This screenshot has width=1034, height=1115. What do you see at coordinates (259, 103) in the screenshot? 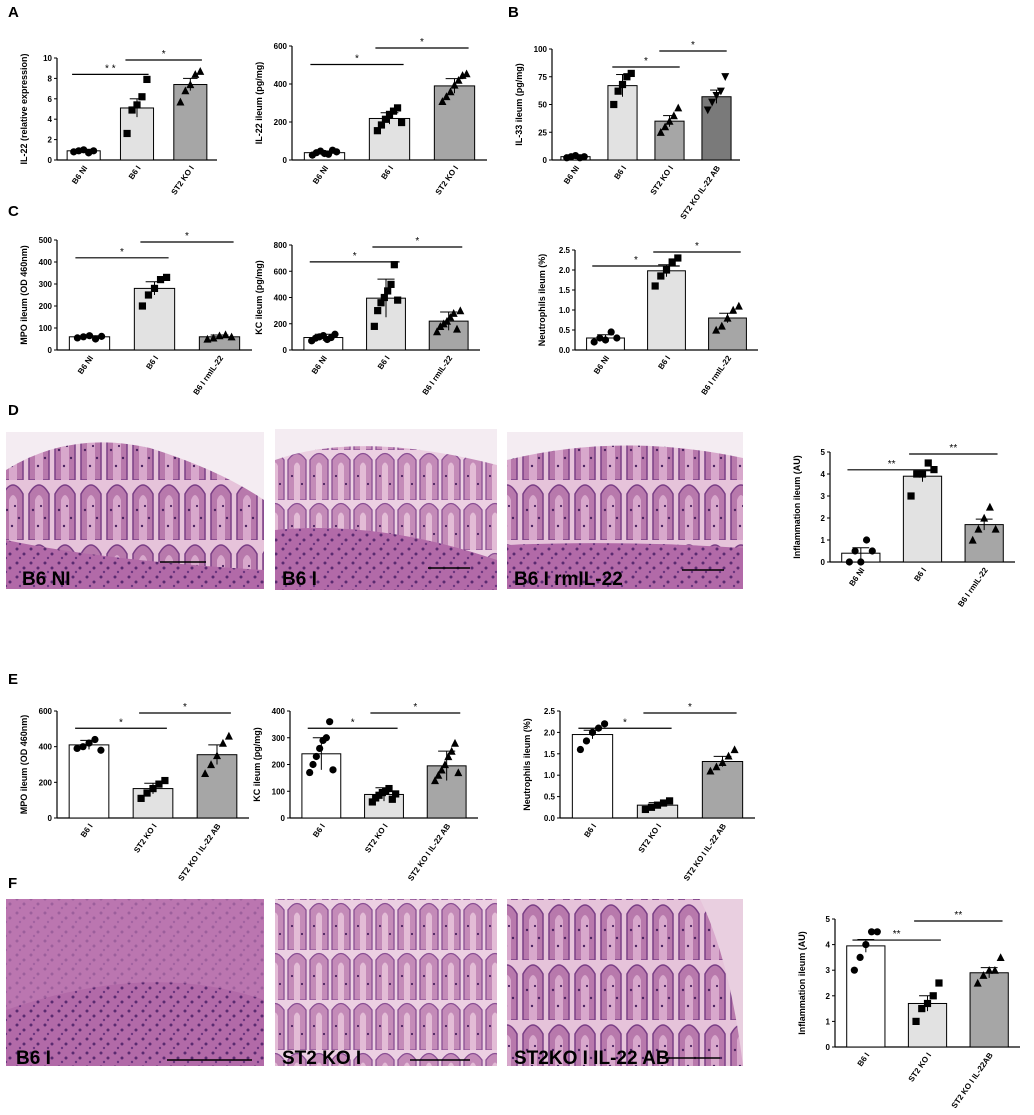
I see `y-axis-label: IL-22 ileum (pg/mg)` at bounding box center [259, 103].